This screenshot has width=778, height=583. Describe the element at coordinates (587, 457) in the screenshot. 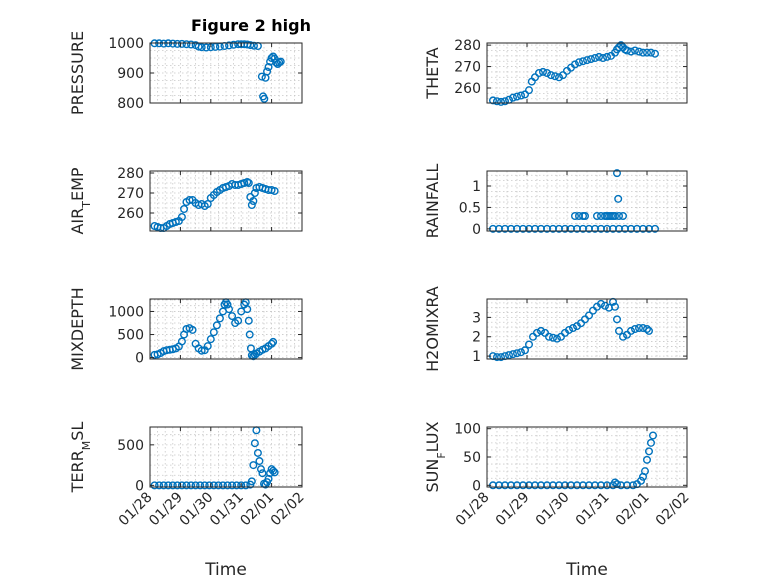

I see `grid-lines` at that location.